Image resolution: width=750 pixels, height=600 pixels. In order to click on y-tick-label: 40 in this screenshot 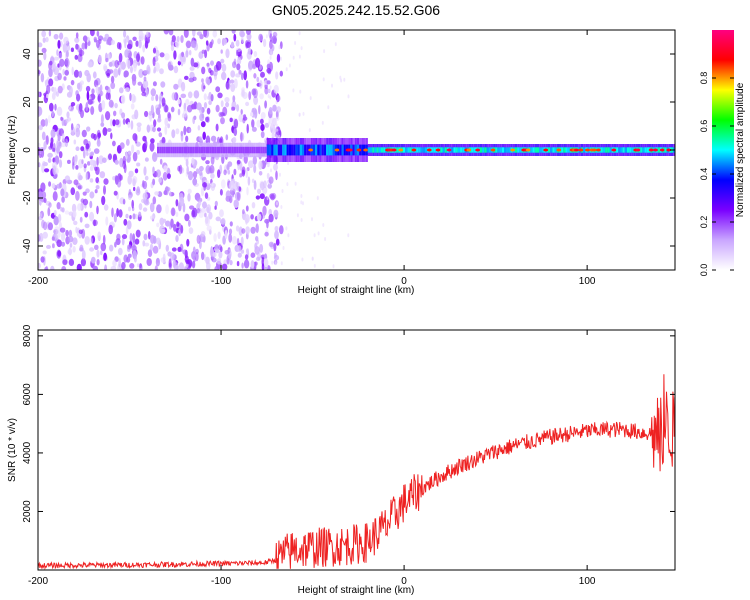, I will do `click(27, 54)`.